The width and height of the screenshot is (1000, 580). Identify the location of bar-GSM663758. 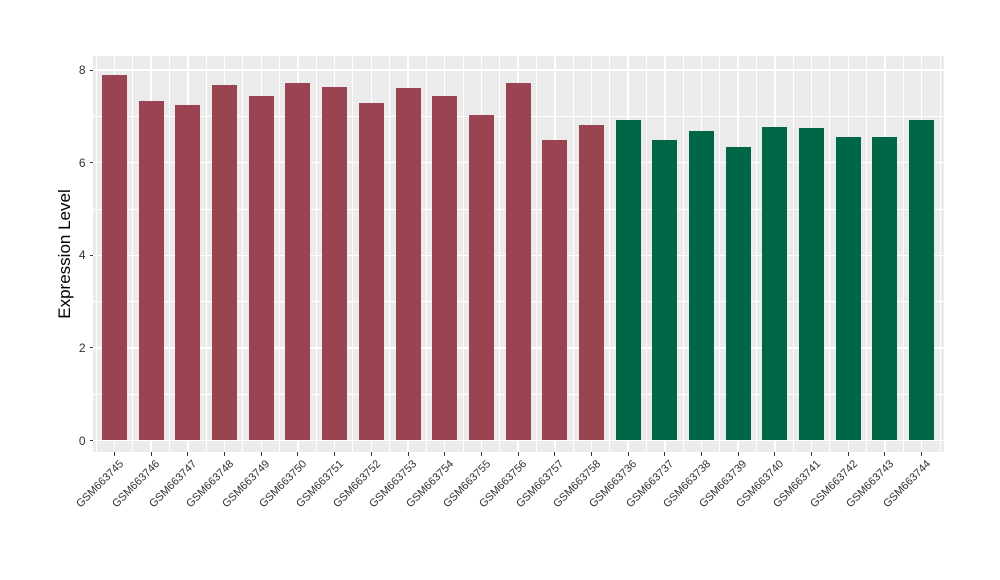
(591, 282).